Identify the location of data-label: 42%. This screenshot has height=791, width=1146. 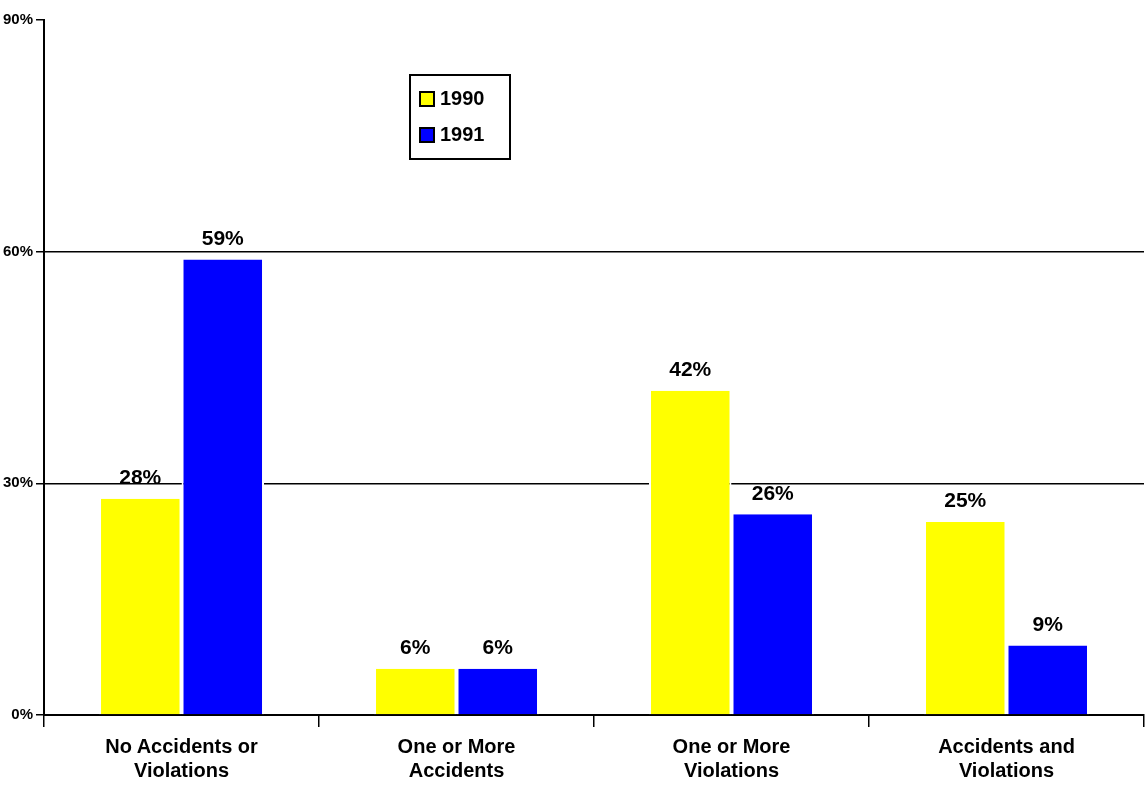
(690, 368).